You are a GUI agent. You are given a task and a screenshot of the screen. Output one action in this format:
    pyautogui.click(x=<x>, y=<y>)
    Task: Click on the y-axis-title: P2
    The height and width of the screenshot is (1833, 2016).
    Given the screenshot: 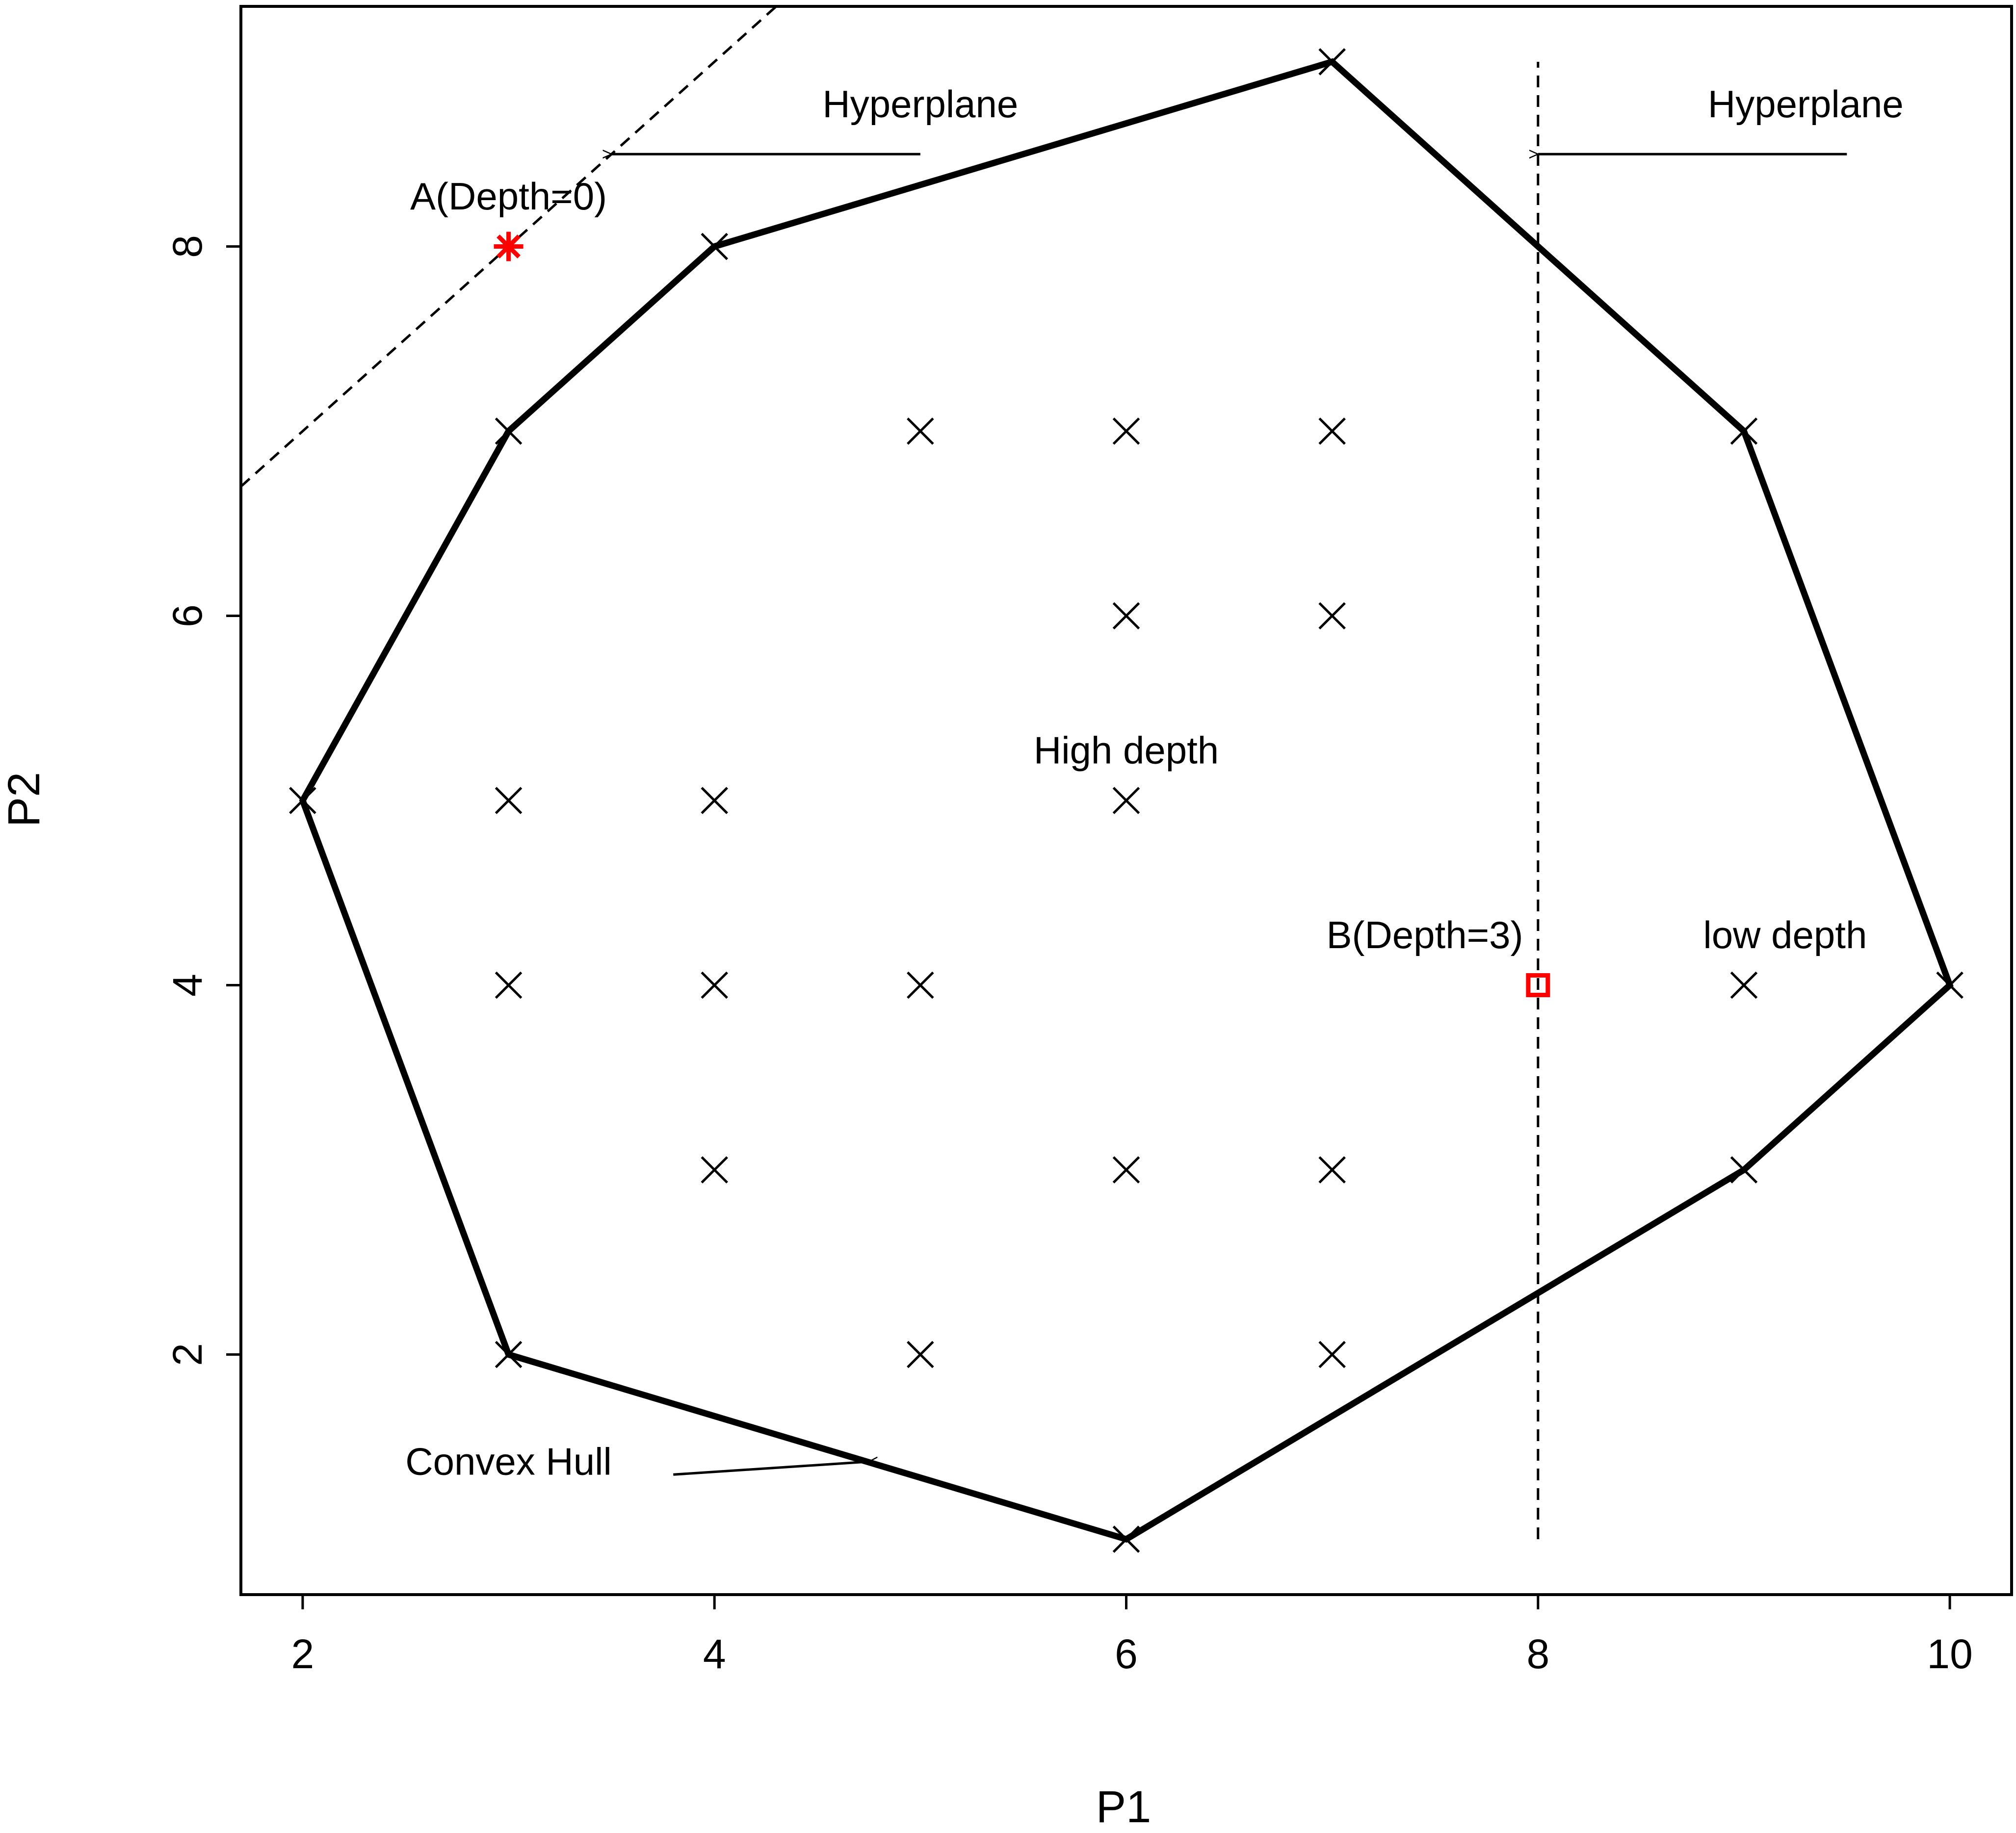 What is the action you would take?
    pyautogui.click(x=24, y=799)
    